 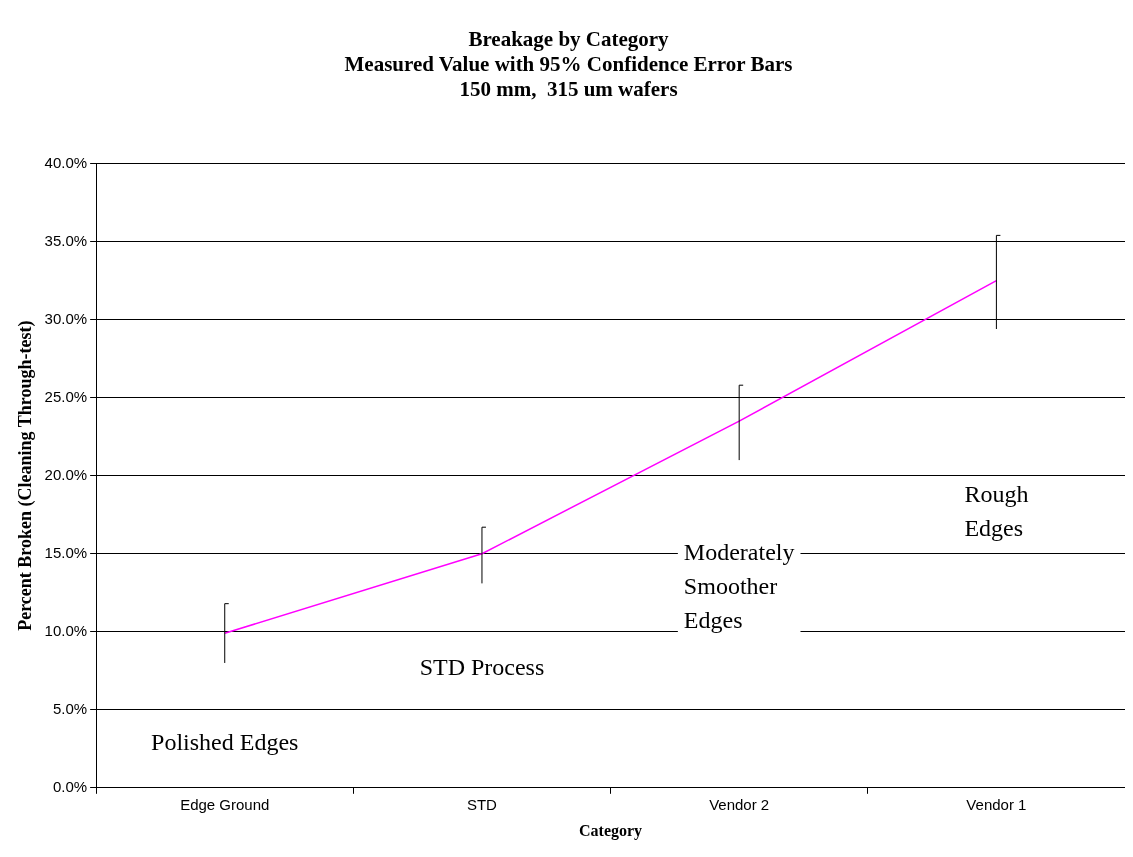 I want to click on annotation: Polished Edges, so click(x=225, y=742).